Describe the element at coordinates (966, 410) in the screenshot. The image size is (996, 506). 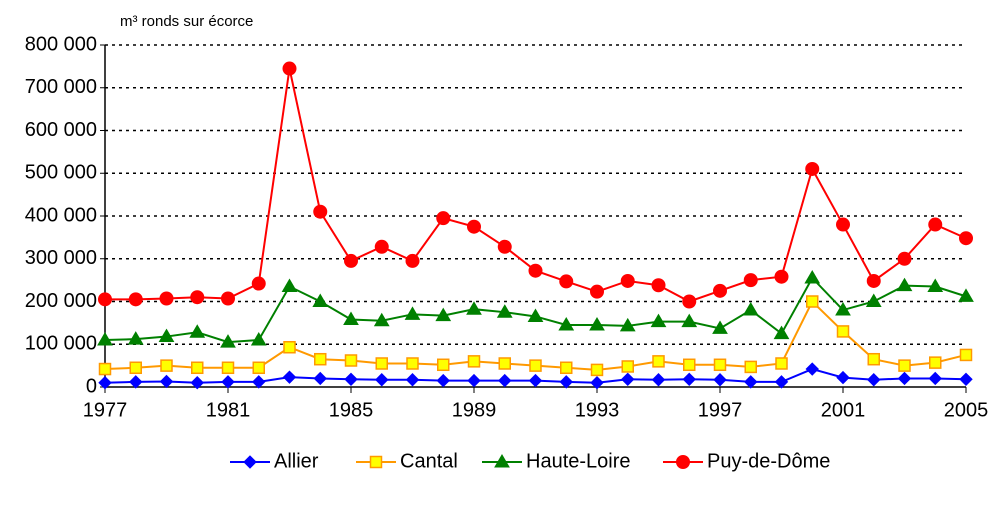
I see `x-tick-label: 2005` at that location.